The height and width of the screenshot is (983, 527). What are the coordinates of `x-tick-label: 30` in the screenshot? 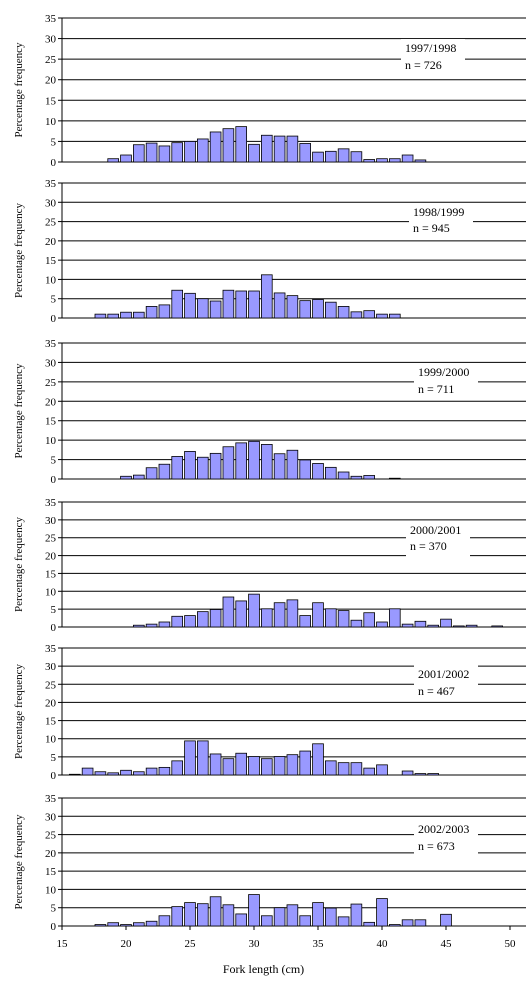 It's located at (255, 944).